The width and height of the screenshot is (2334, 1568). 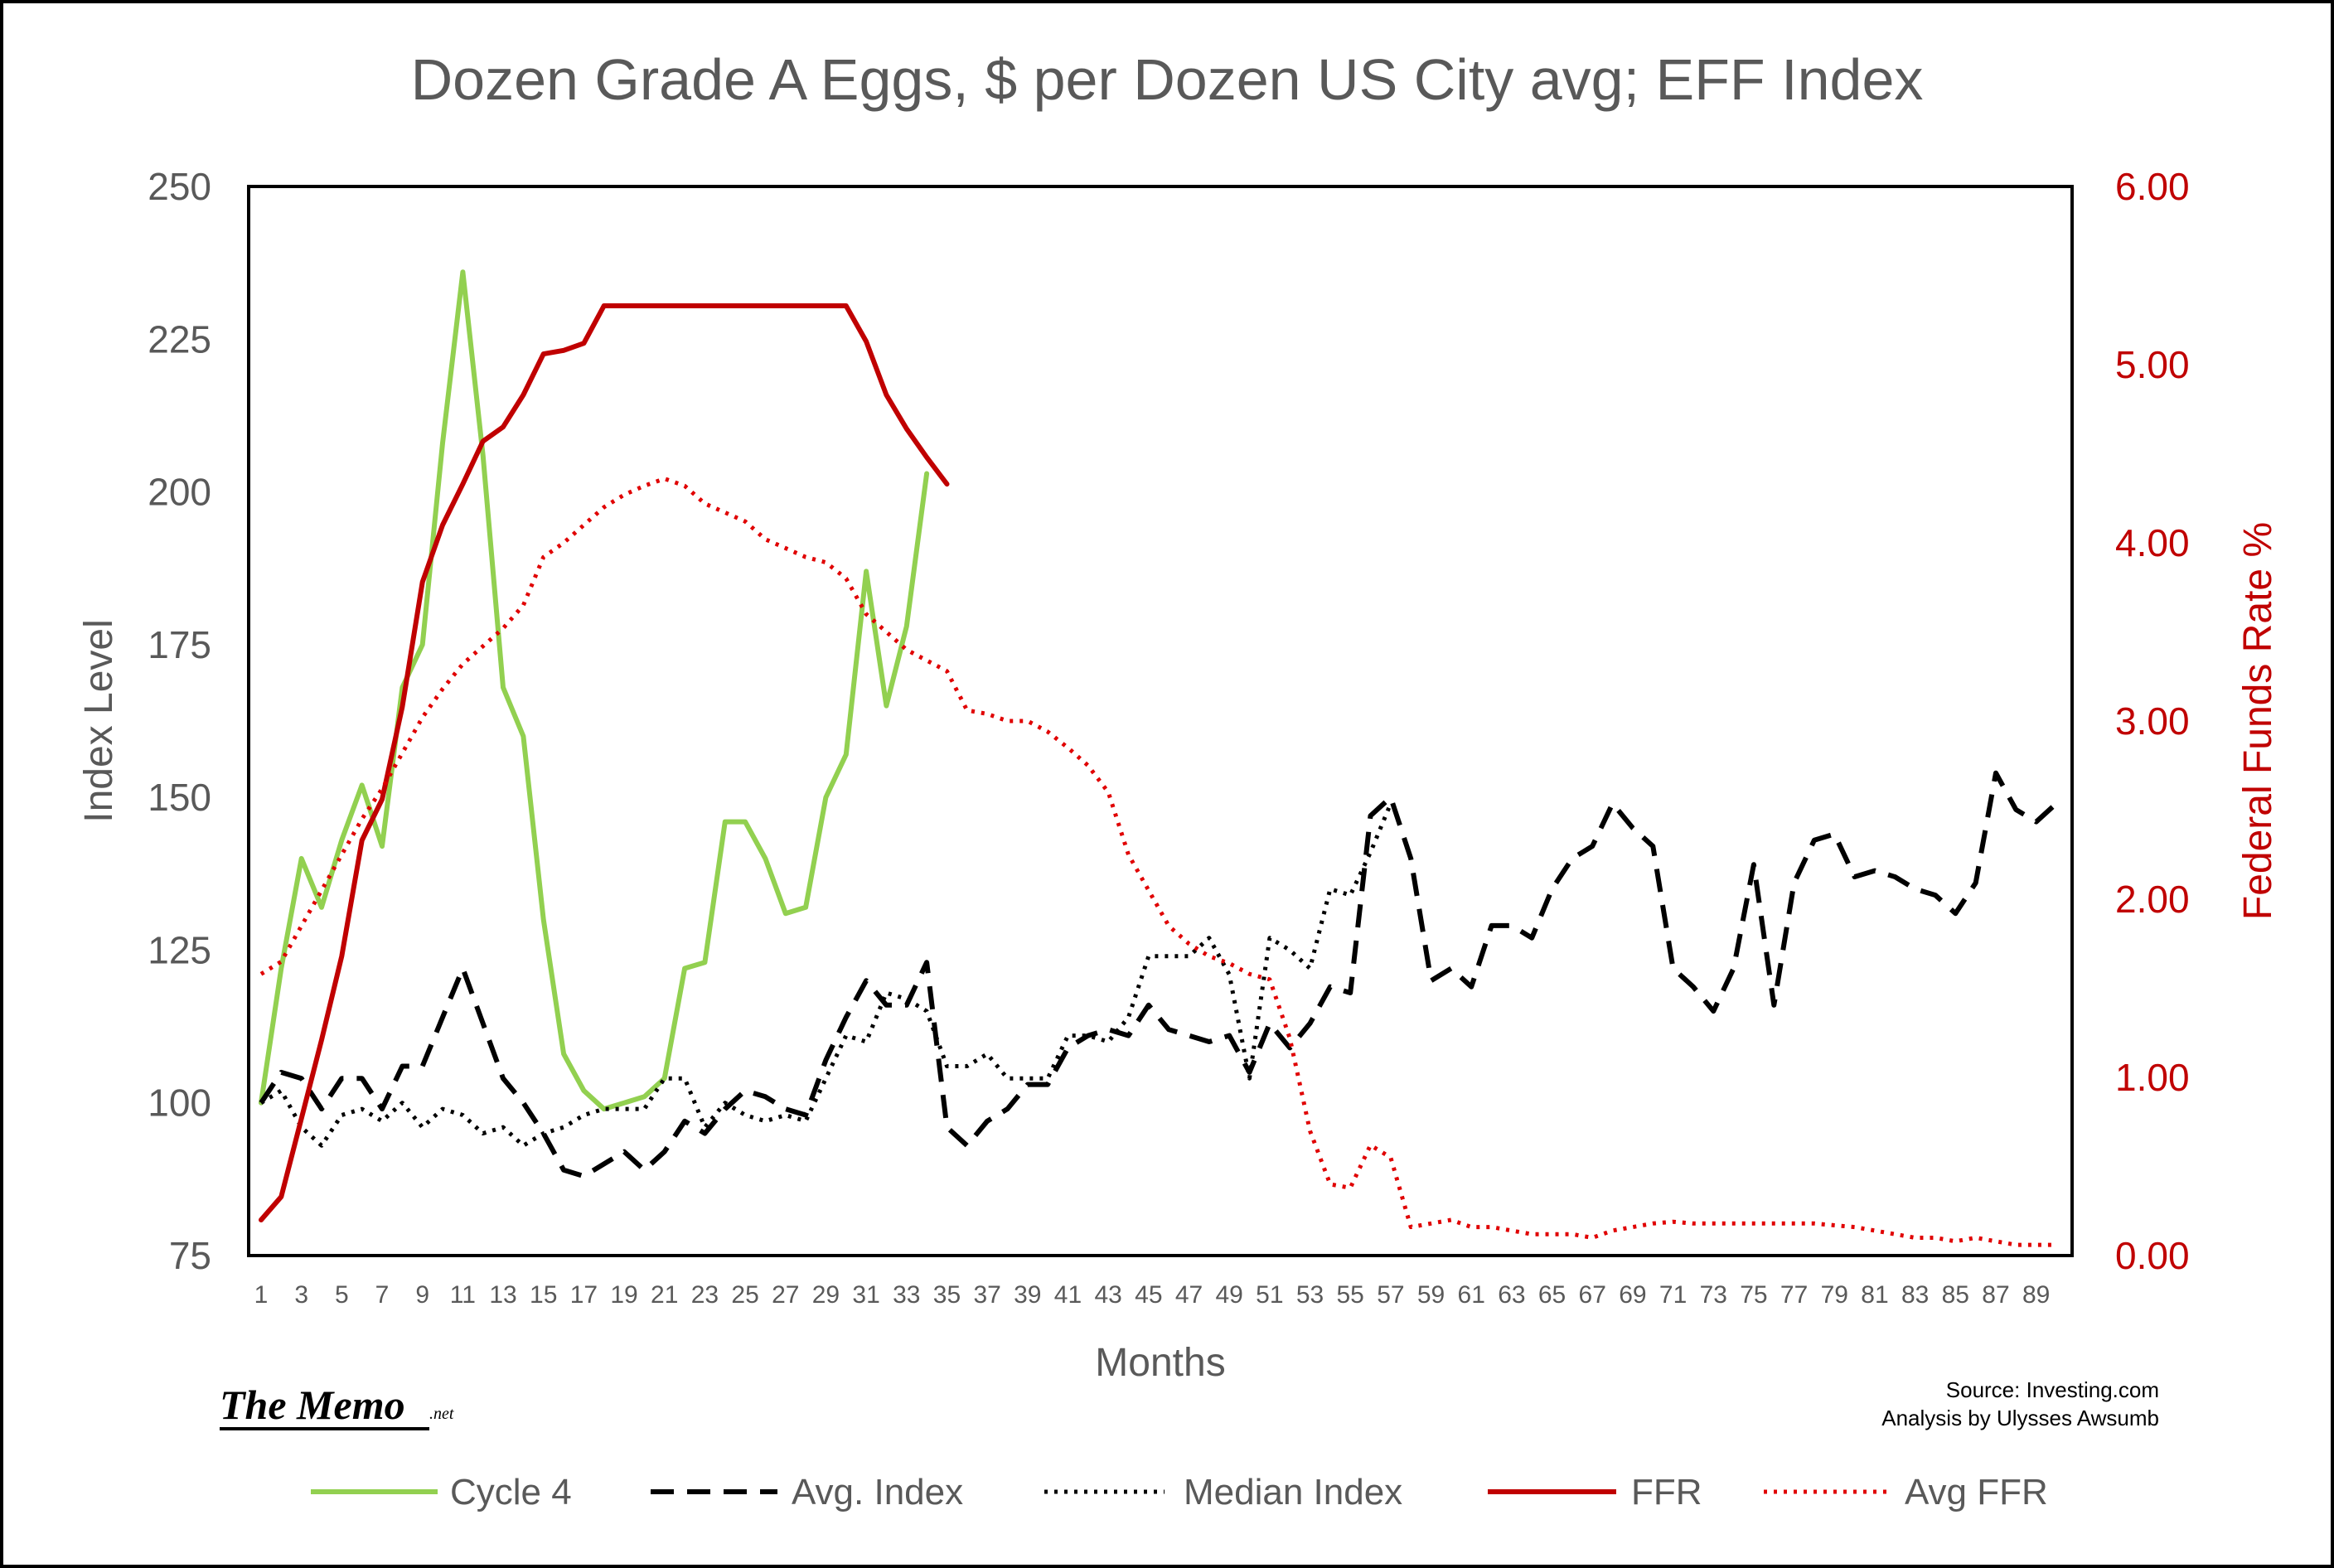 What do you see at coordinates (180, 797) in the screenshot?
I see `y-tick-label: 150` at bounding box center [180, 797].